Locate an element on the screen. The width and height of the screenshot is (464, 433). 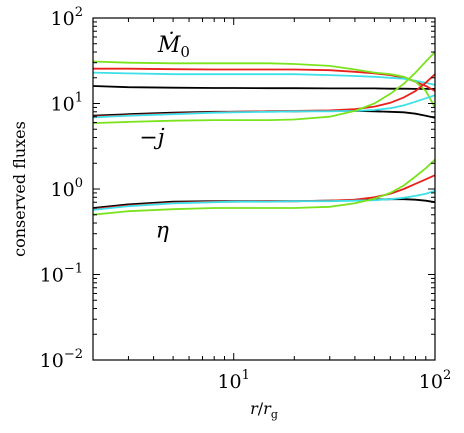
x-tick-label: 10¹ is located at coordinates (233, 380).